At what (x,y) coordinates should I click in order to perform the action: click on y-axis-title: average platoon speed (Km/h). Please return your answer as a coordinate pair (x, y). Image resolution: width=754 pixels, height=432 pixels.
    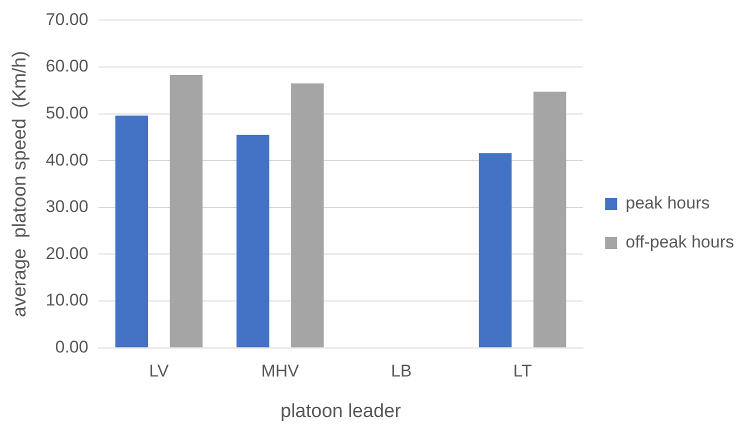
    Looking at the image, I should click on (20, 184).